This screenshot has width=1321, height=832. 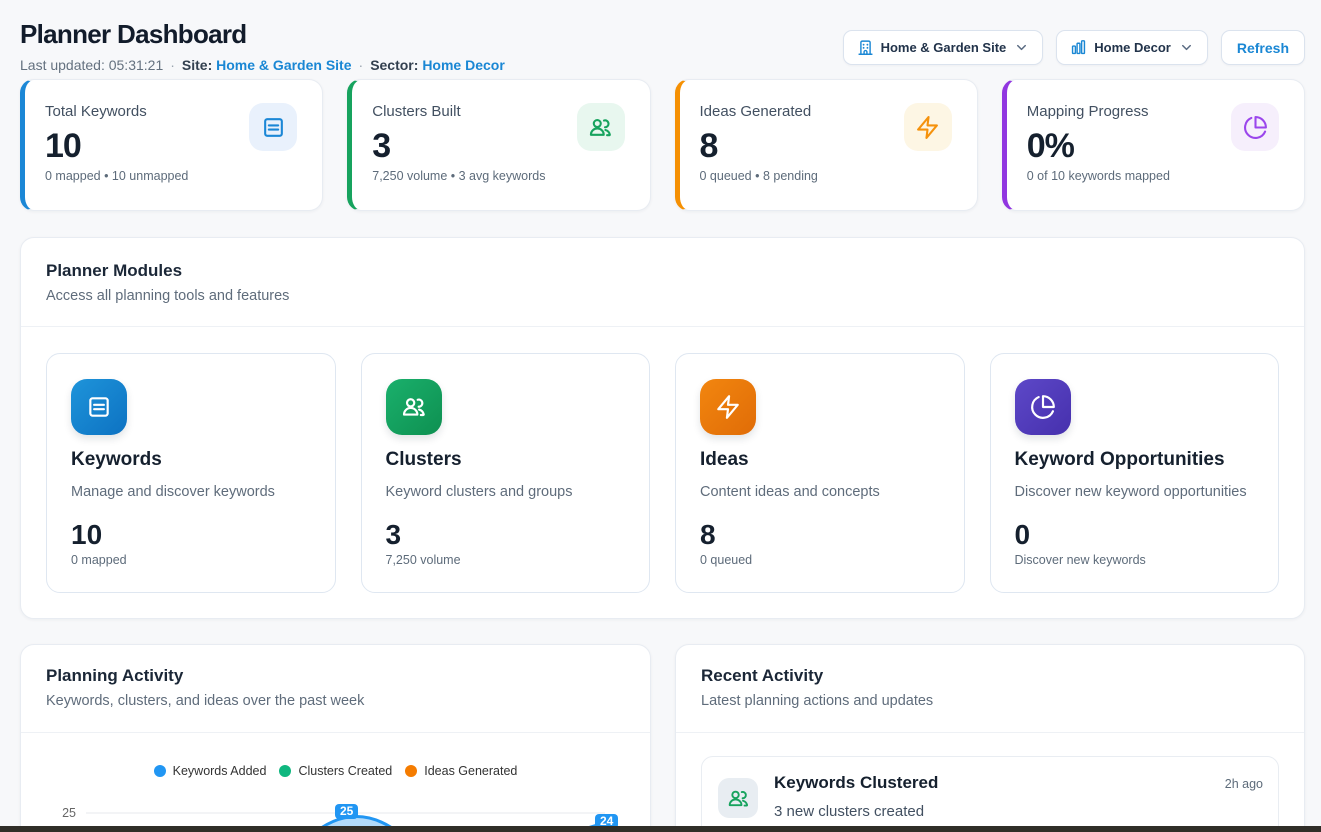 I want to click on svg-text: 25, so click(x=69, y=813).